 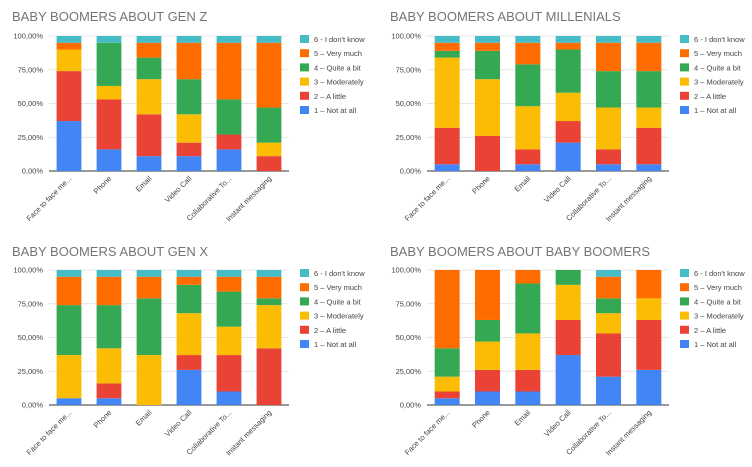 What do you see at coordinates (406, 270) in the screenshot?
I see `y-tick-label: 100,00%` at bounding box center [406, 270].